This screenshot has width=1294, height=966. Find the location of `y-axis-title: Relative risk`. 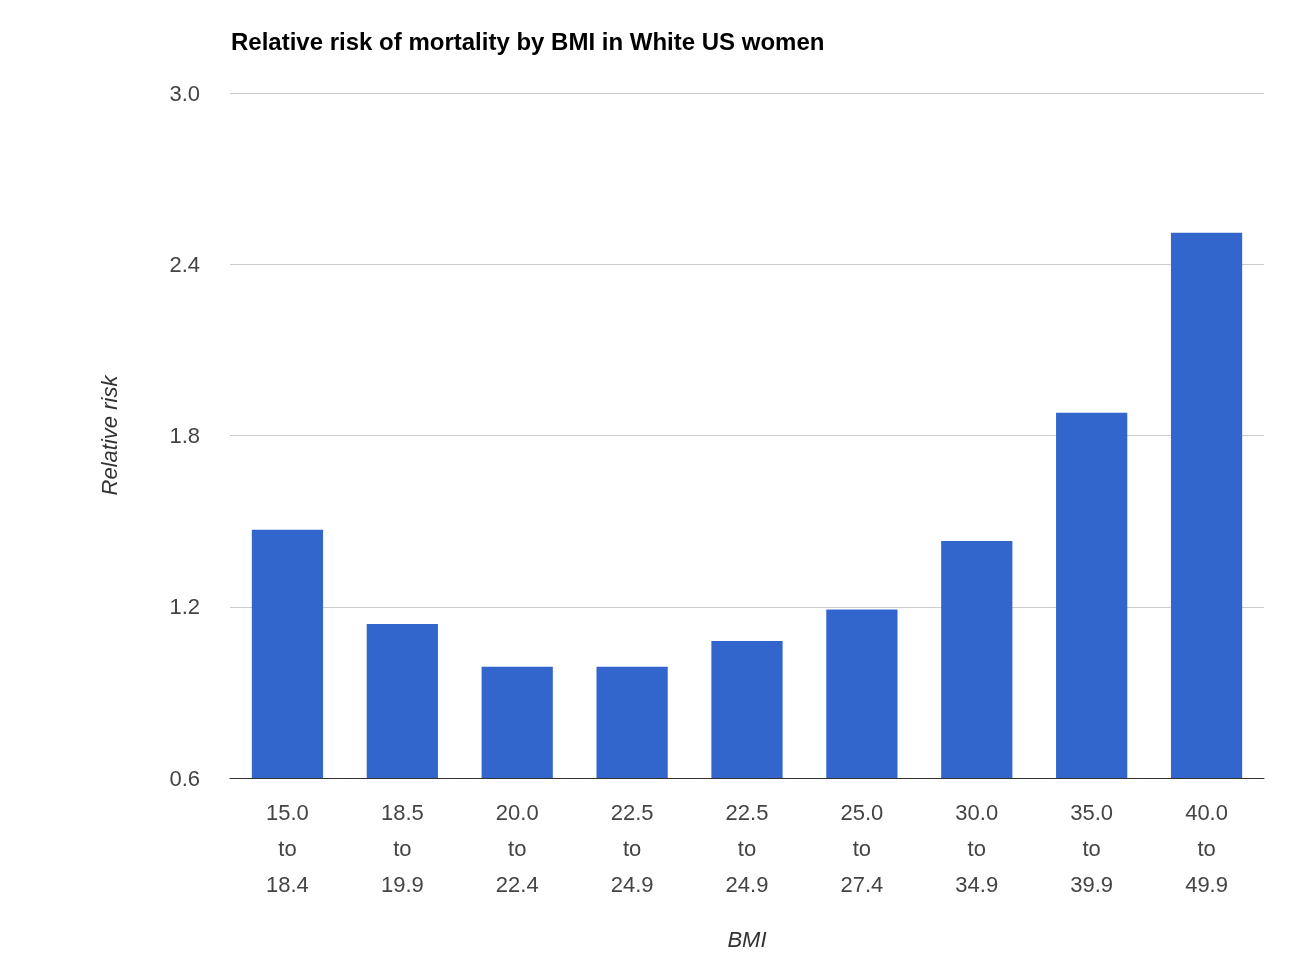

y-axis-title: Relative risk is located at coordinates (109, 435).